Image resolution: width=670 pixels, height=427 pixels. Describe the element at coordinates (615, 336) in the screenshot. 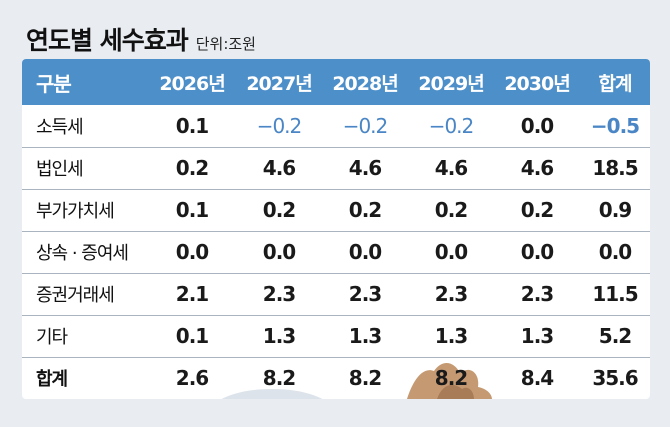

I see `cell-total: 5.2` at that location.